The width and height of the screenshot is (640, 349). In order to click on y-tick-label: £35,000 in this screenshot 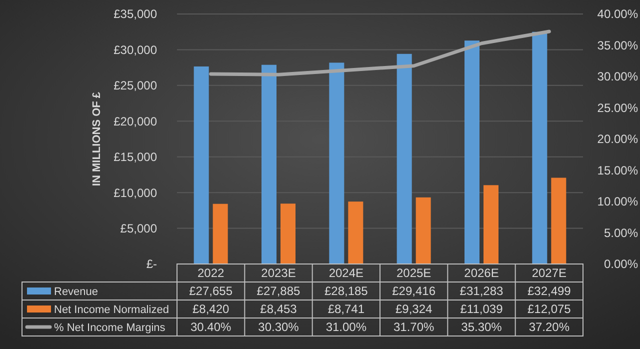, I will do `click(136, 14)`.